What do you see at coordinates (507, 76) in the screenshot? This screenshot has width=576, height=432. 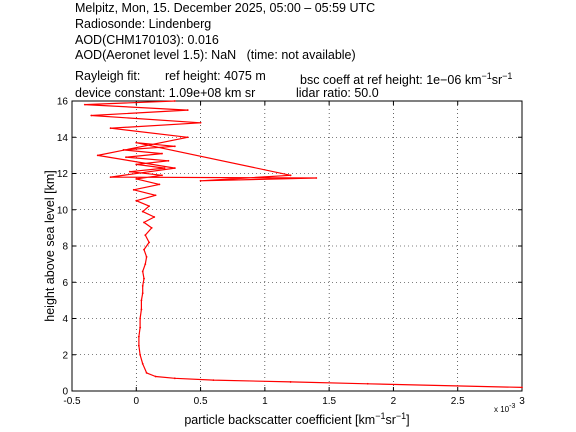 I see `bsc-coeff-sup2: −1` at bounding box center [507, 76].